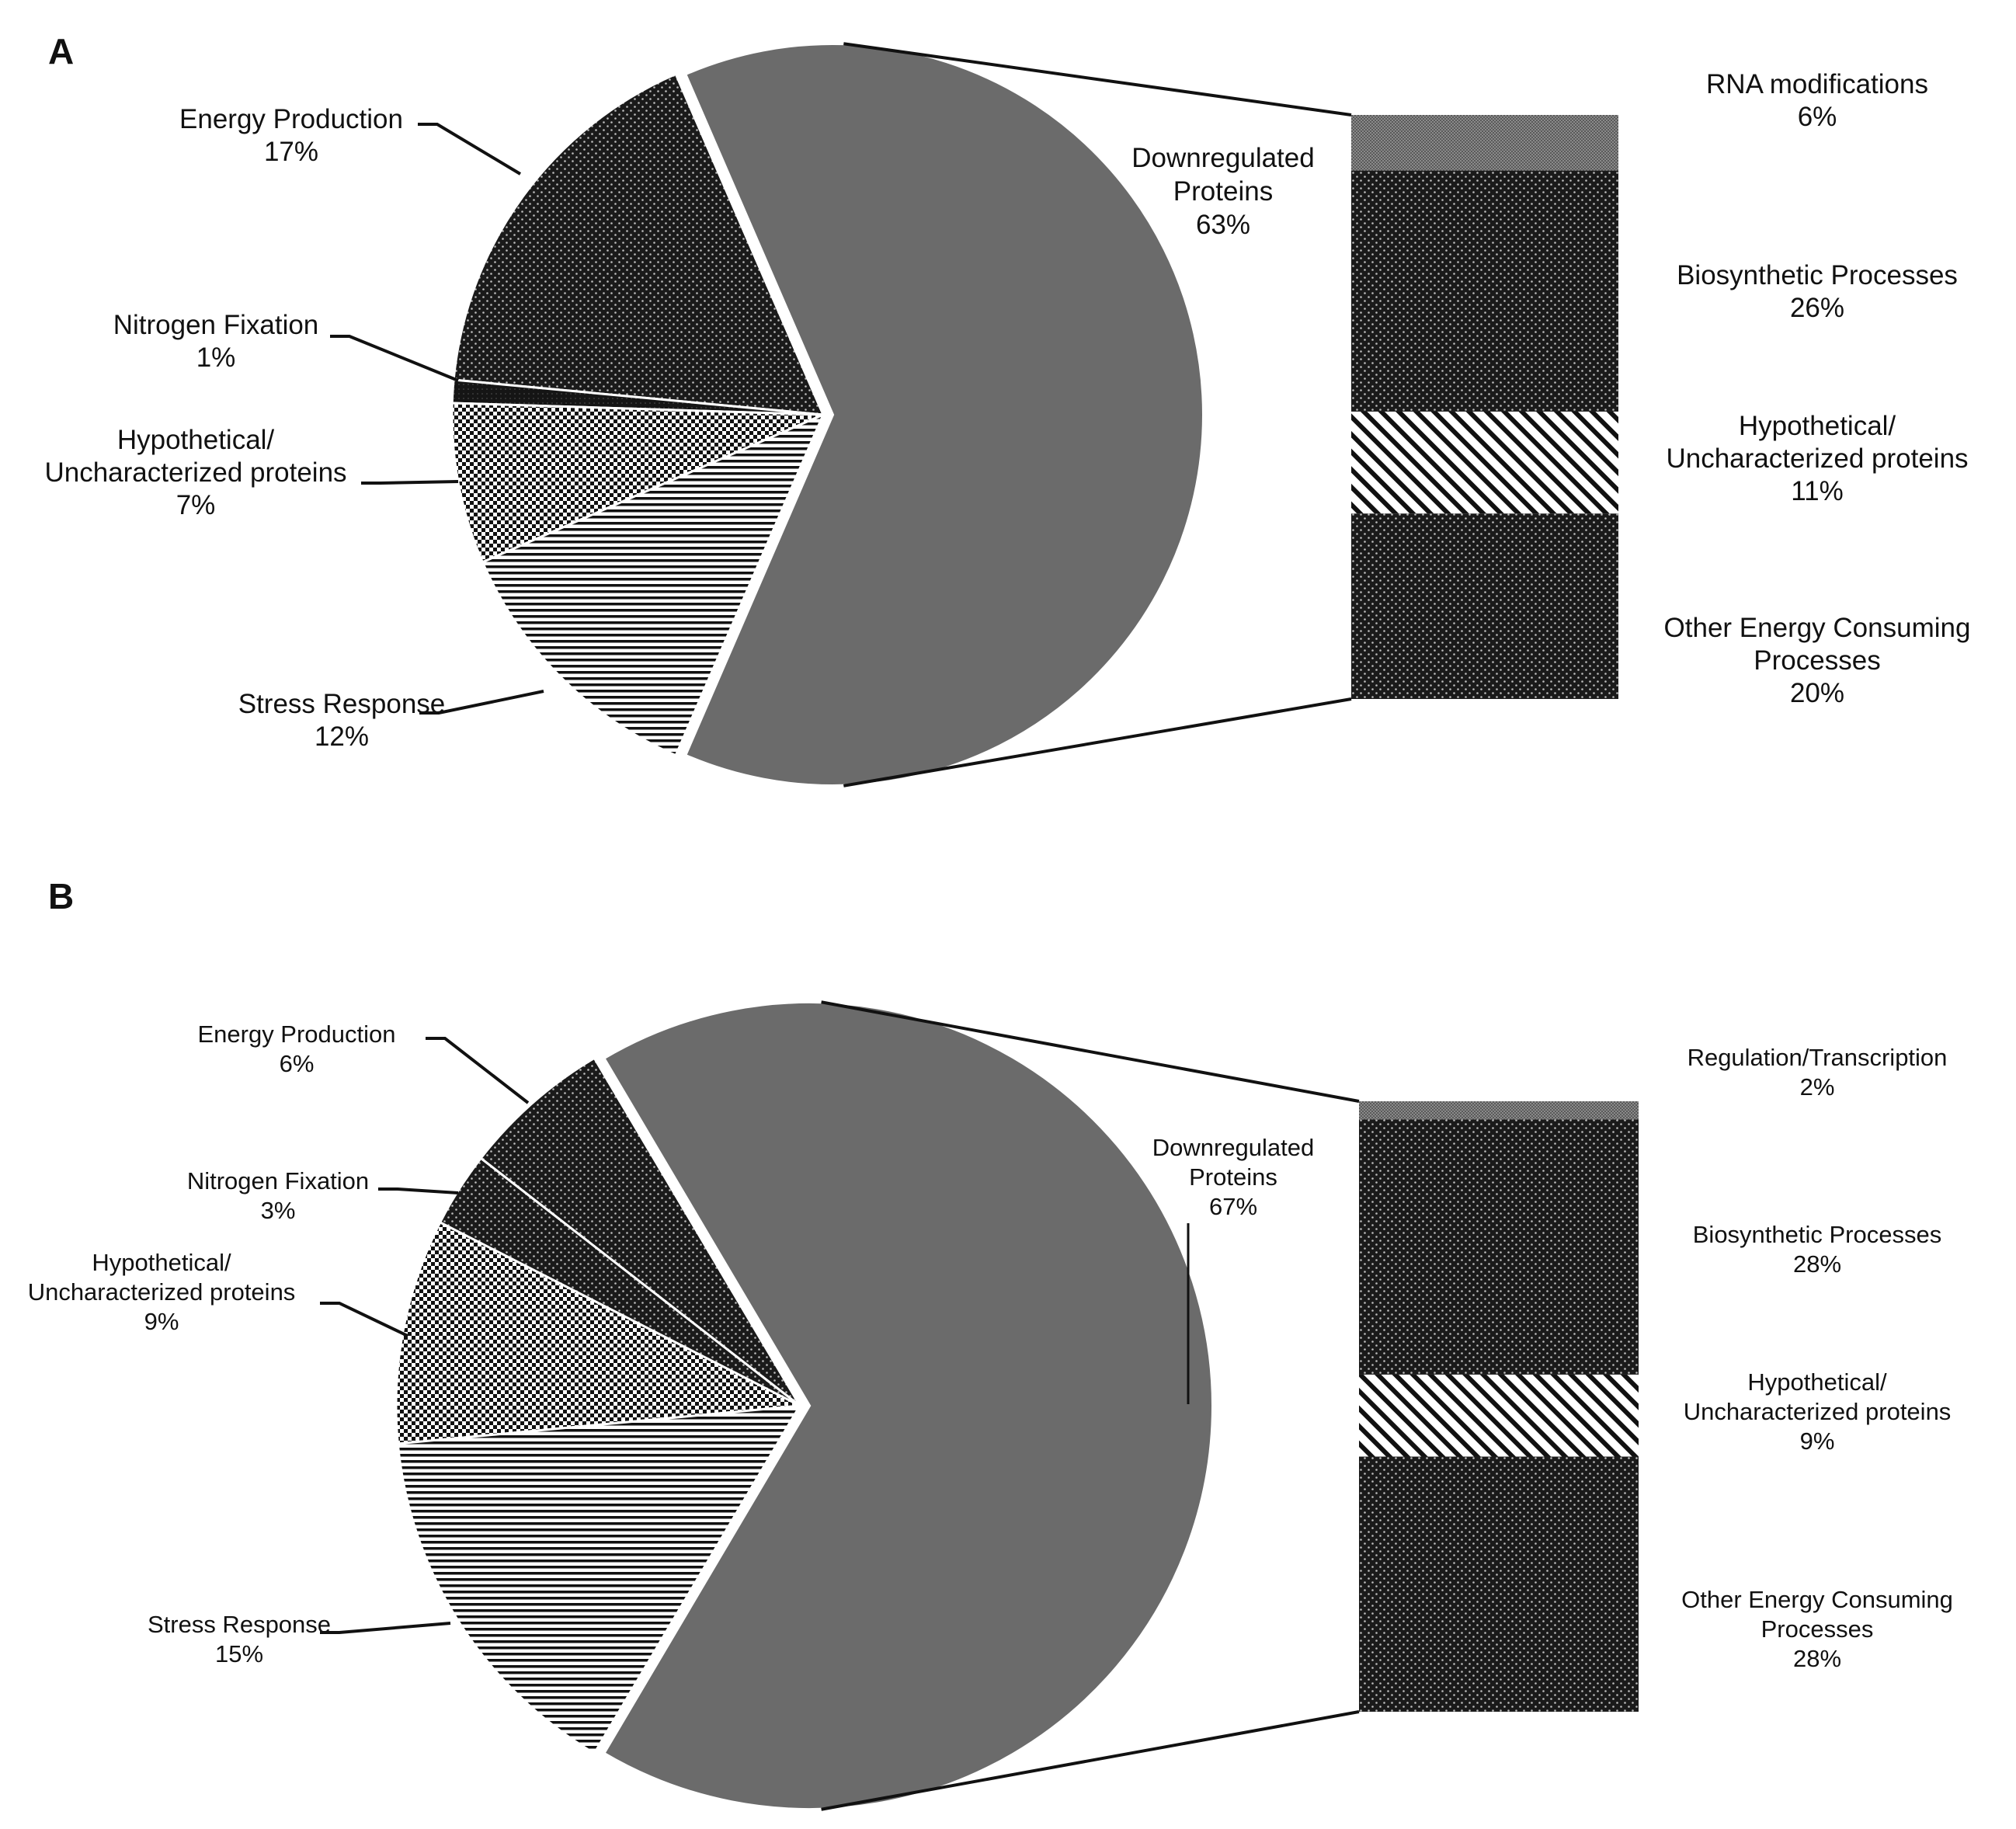 The width and height of the screenshot is (2016, 1829). I want to click on bar-value-other-energy-consuming-processes: 20%, so click(1817, 693).